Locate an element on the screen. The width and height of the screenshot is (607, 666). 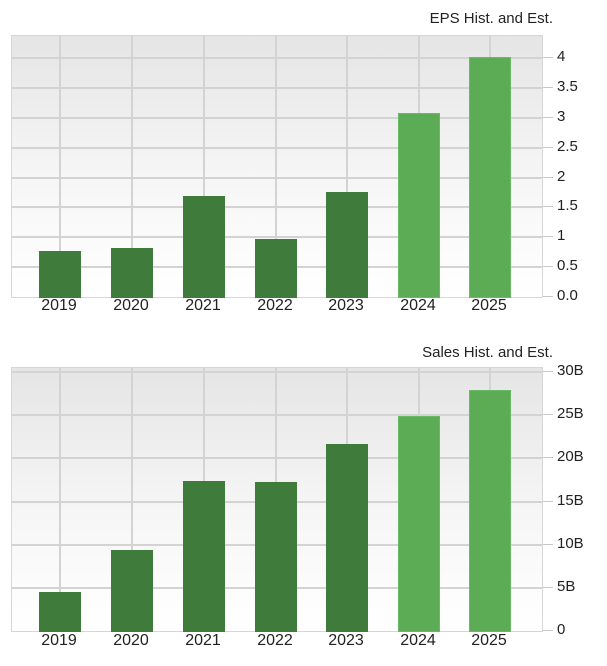
y-tick-label: 0.5 is located at coordinates (567, 266).